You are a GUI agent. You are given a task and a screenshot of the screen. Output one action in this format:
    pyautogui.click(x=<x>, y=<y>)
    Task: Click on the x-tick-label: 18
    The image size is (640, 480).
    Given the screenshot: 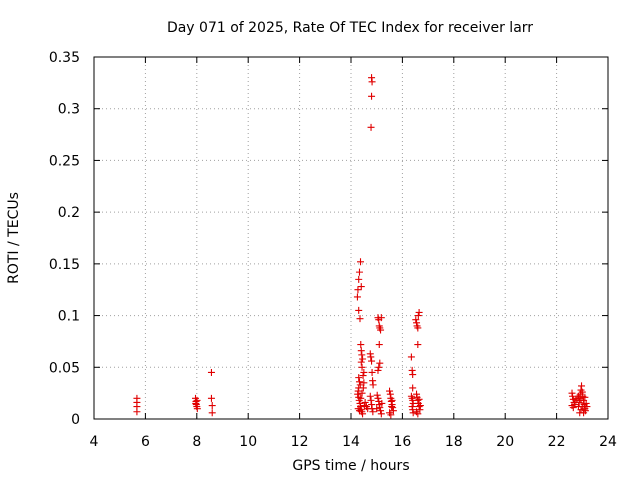 What is the action you would take?
    pyautogui.click(x=454, y=442)
    